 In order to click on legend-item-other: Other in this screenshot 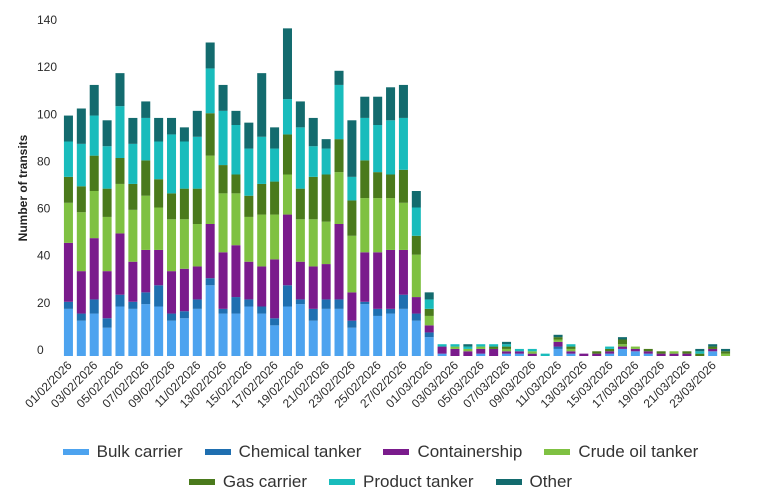, I will do `click(533, 482)`.